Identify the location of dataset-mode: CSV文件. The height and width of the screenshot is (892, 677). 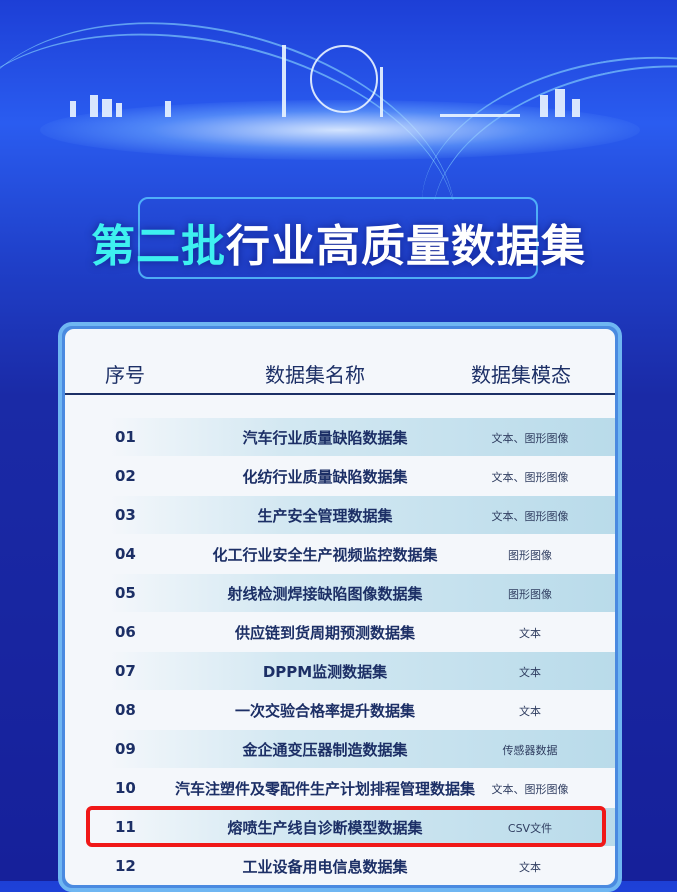
(530, 828).